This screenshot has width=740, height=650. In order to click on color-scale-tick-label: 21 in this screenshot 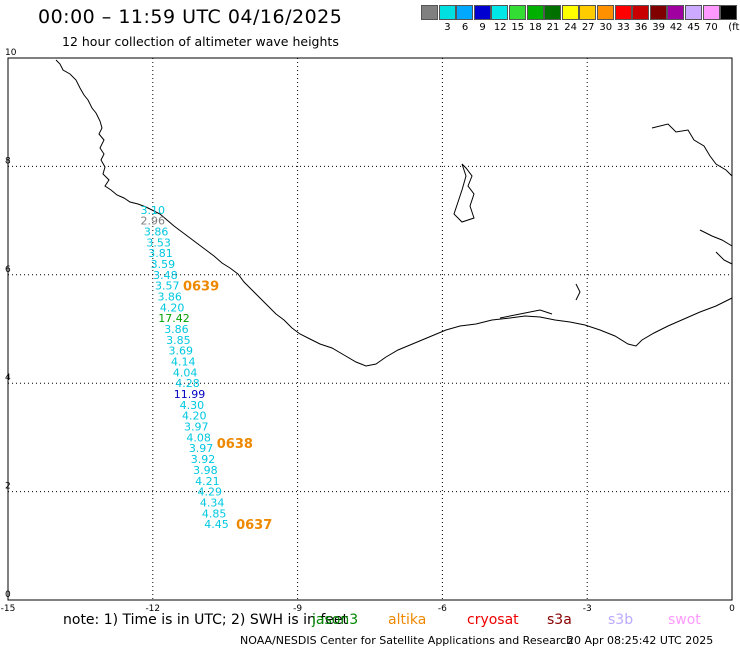, I will do `click(553, 27)`.